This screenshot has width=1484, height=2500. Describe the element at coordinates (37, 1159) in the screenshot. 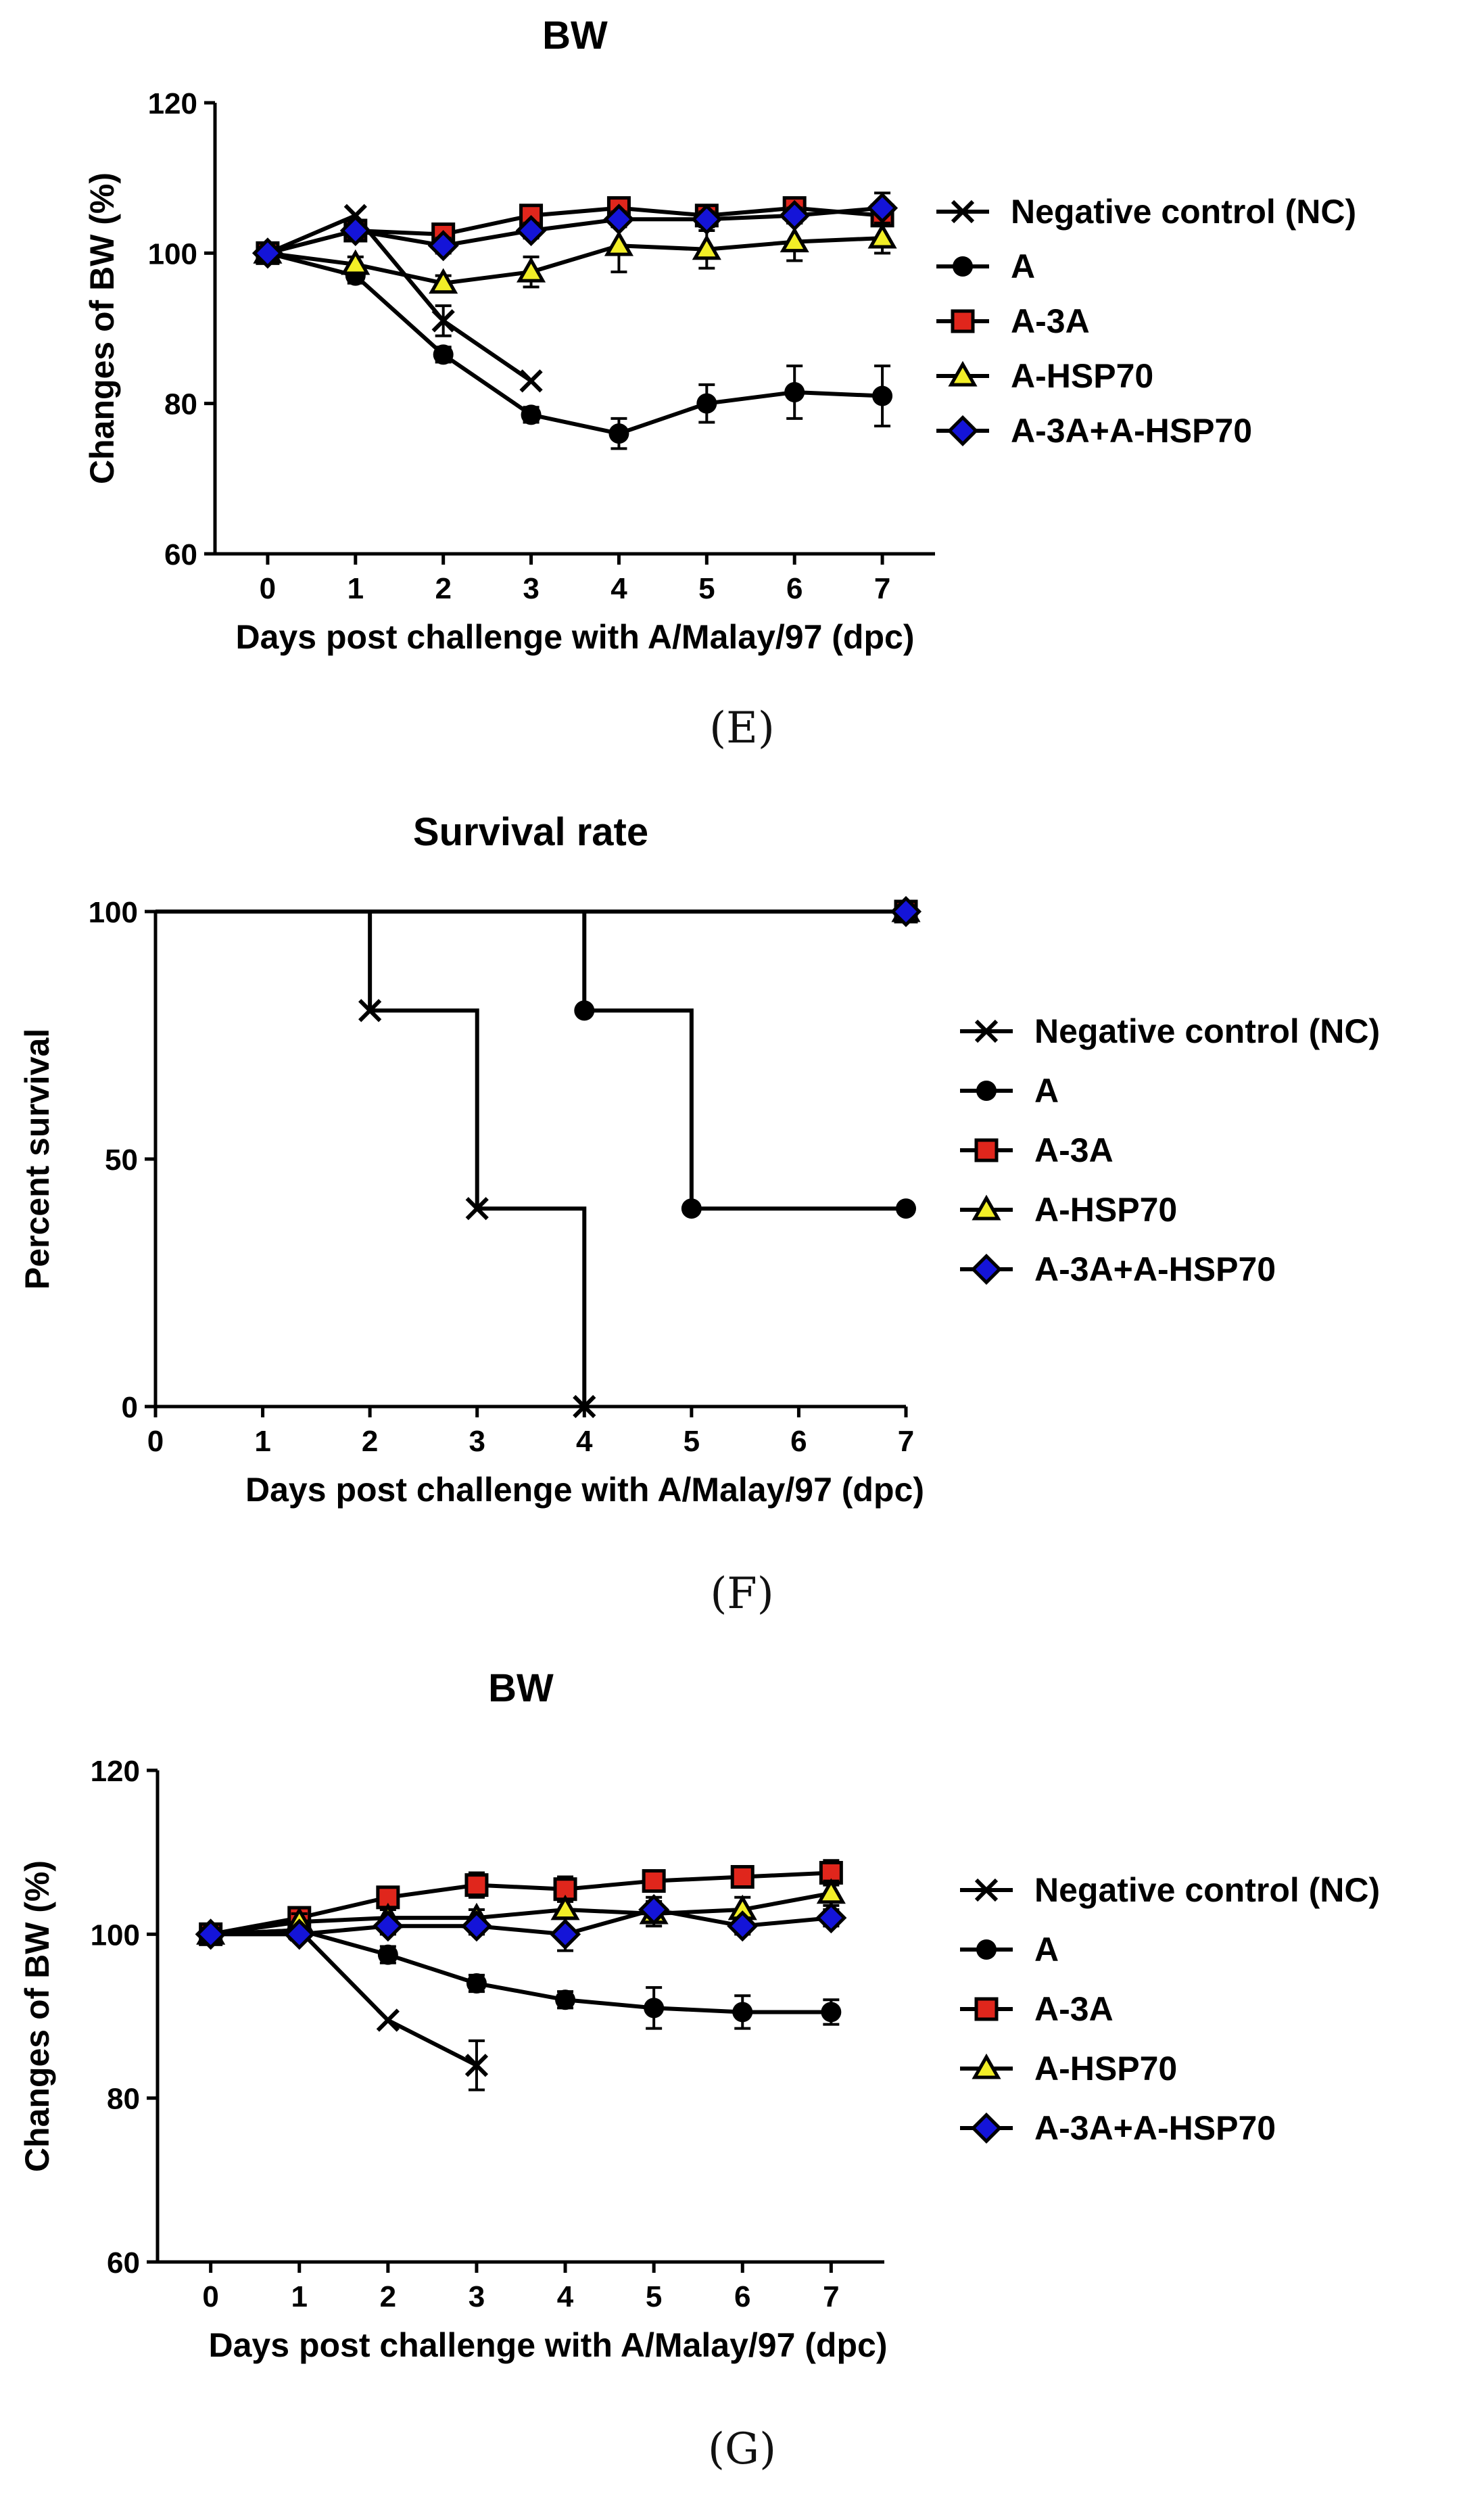

I see `y-axis-label: Percent survival` at that location.